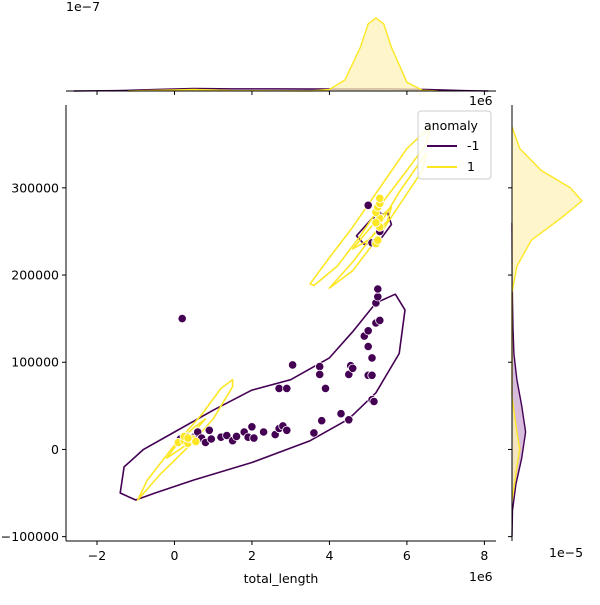 This screenshot has height=605, width=600. I want to click on x-offset-text-bottom: 1e6, so click(481, 576).